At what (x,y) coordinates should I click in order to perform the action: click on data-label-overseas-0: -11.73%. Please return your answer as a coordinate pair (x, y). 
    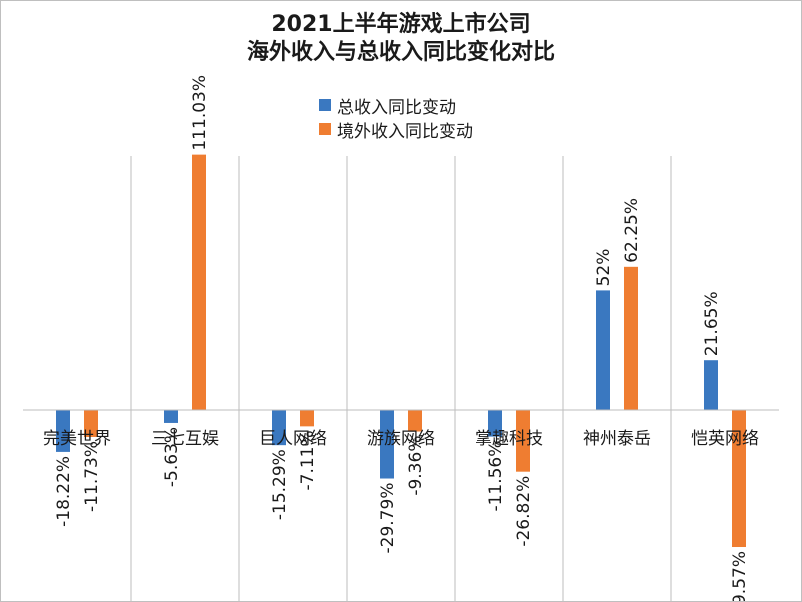
    Looking at the image, I should click on (92, 476).